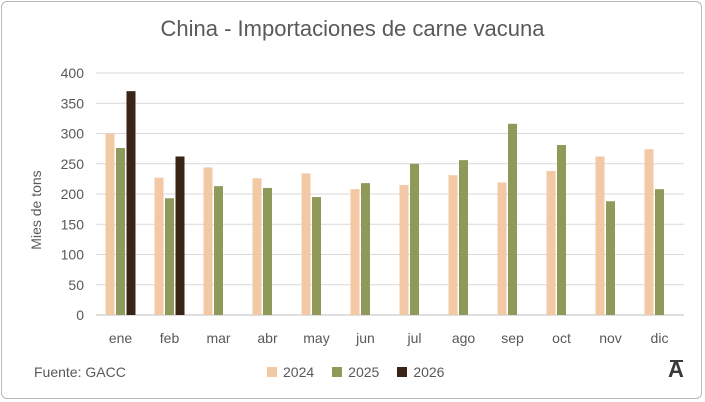  Describe the element at coordinates (561, 338) in the screenshot. I see `x-tick-label: oct` at that location.